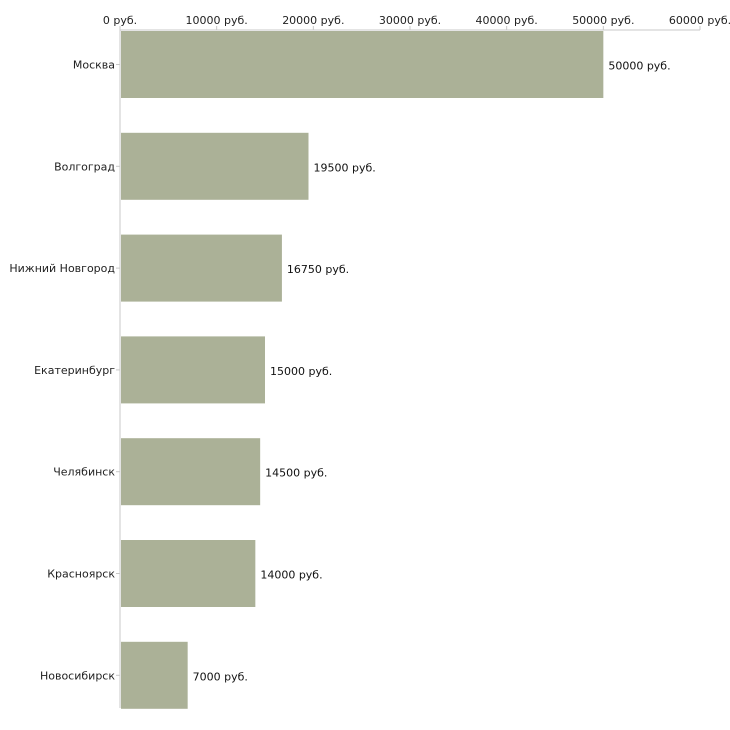 The width and height of the screenshot is (730, 730). What do you see at coordinates (220, 676) in the screenshot?
I see `value-label: 7000 руб.` at bounding box center [220, 676].